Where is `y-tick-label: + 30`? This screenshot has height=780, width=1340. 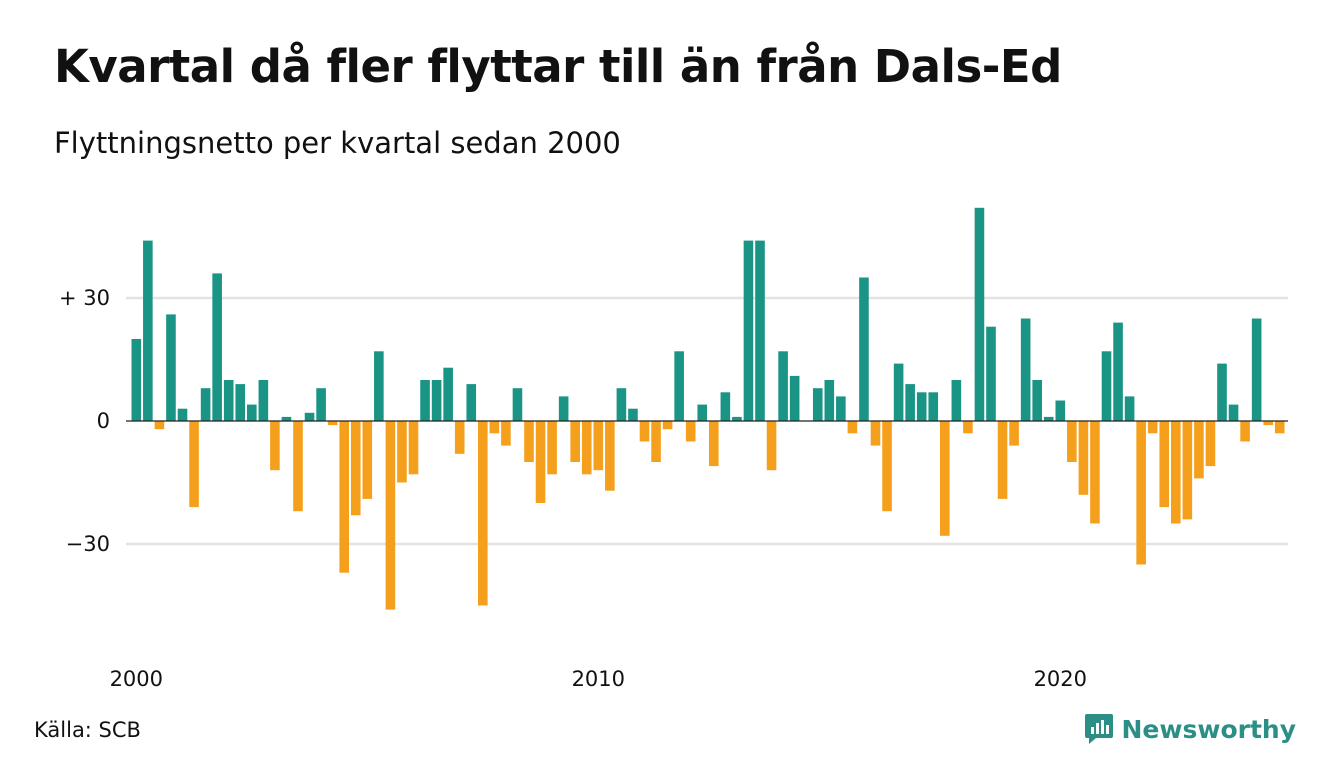 y-tick-label: + 30 is located at coordinates (84, 298).